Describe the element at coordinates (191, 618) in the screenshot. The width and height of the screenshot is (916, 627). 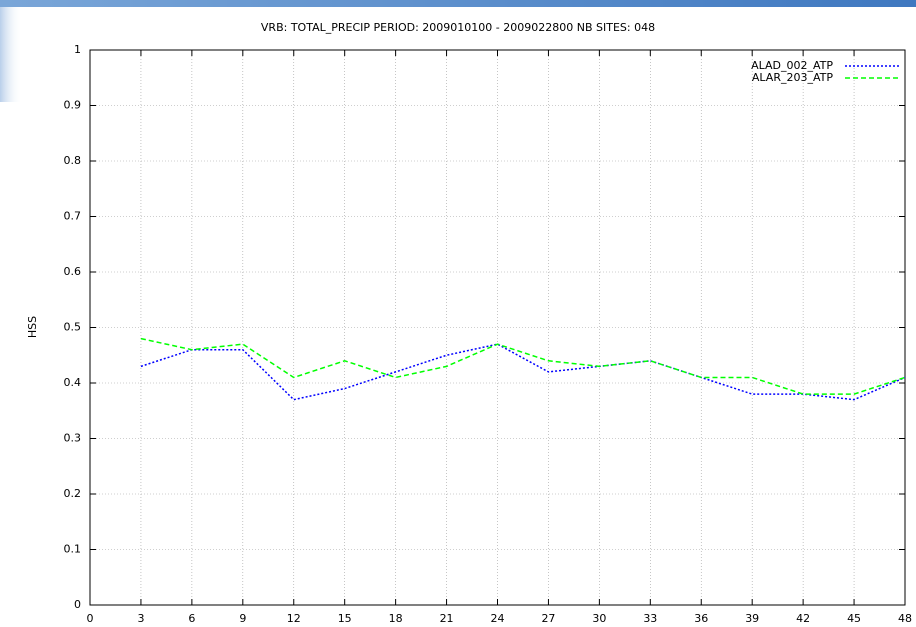
I see `x-tick-label: 6` at that location.